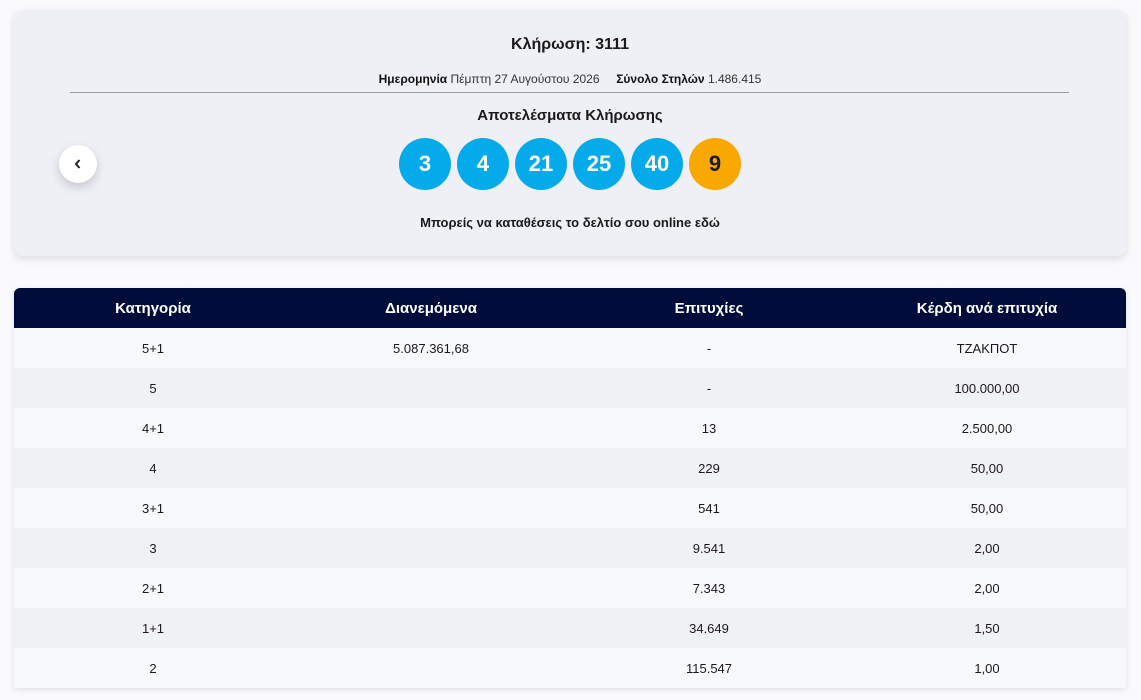 The height and width of the screenshot is (700, 1141). I want to click on cell-category: 3, so click(153, 548).